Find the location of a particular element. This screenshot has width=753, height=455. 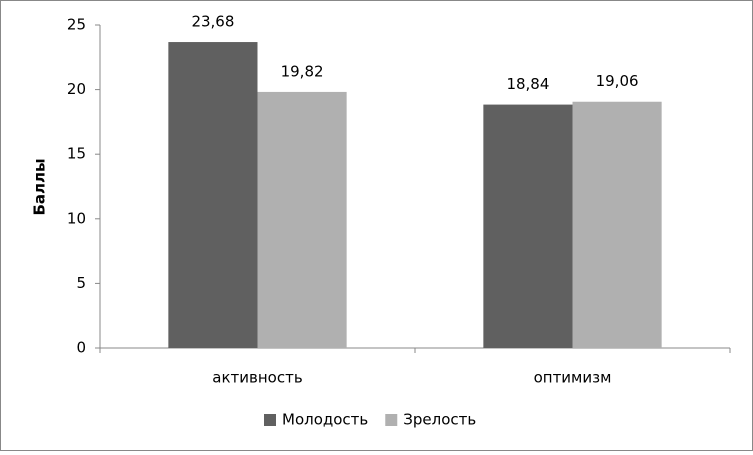

x-tick-label: активность is located at coordinates (257, 378).